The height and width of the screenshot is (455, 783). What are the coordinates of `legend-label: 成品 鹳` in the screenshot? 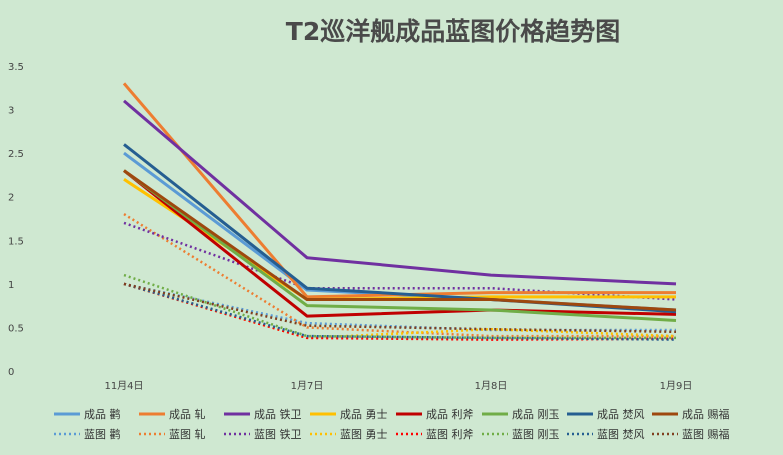 It's located at (102, 414).